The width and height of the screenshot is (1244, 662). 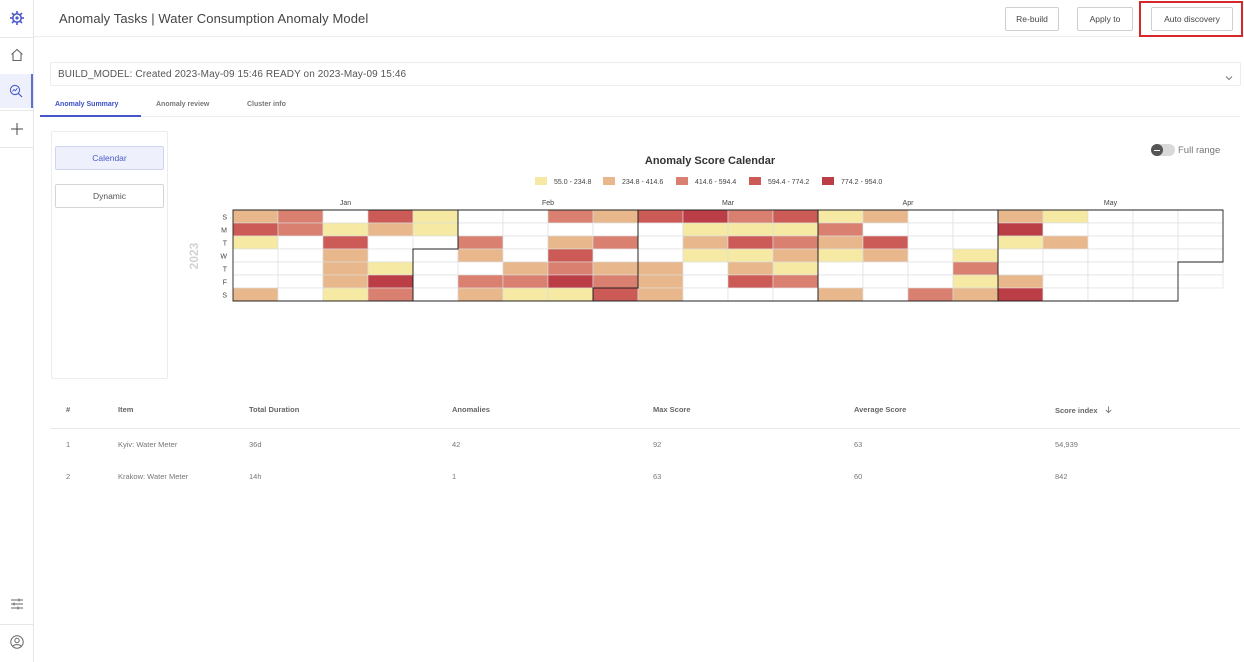 What do you see at coordinates (672, 409) in the screenshot?
I see `column-header-max-score: Max Score` at bounding box center [672, 409].